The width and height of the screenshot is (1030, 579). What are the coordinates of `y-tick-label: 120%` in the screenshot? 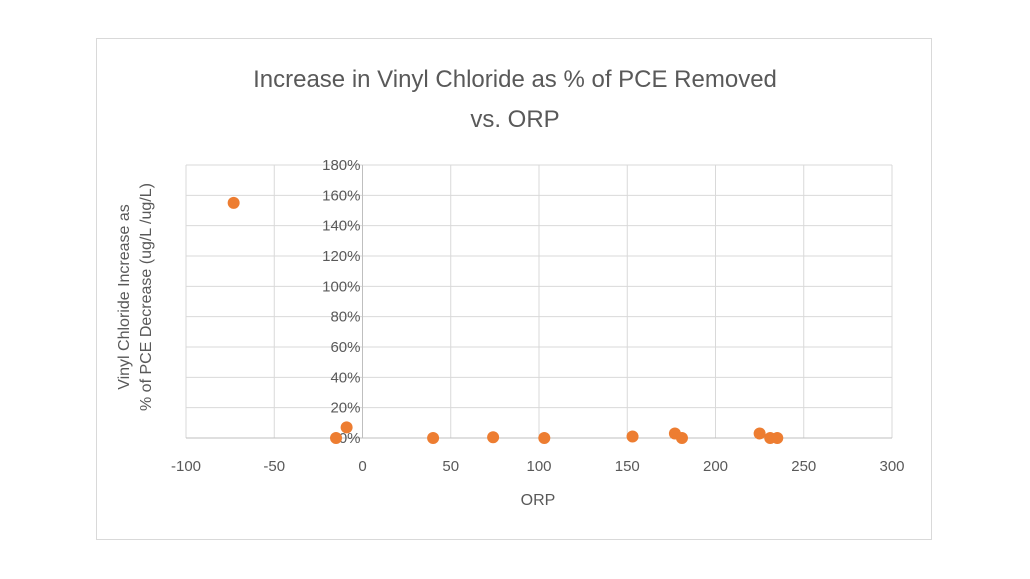 It's located at (341, 256).